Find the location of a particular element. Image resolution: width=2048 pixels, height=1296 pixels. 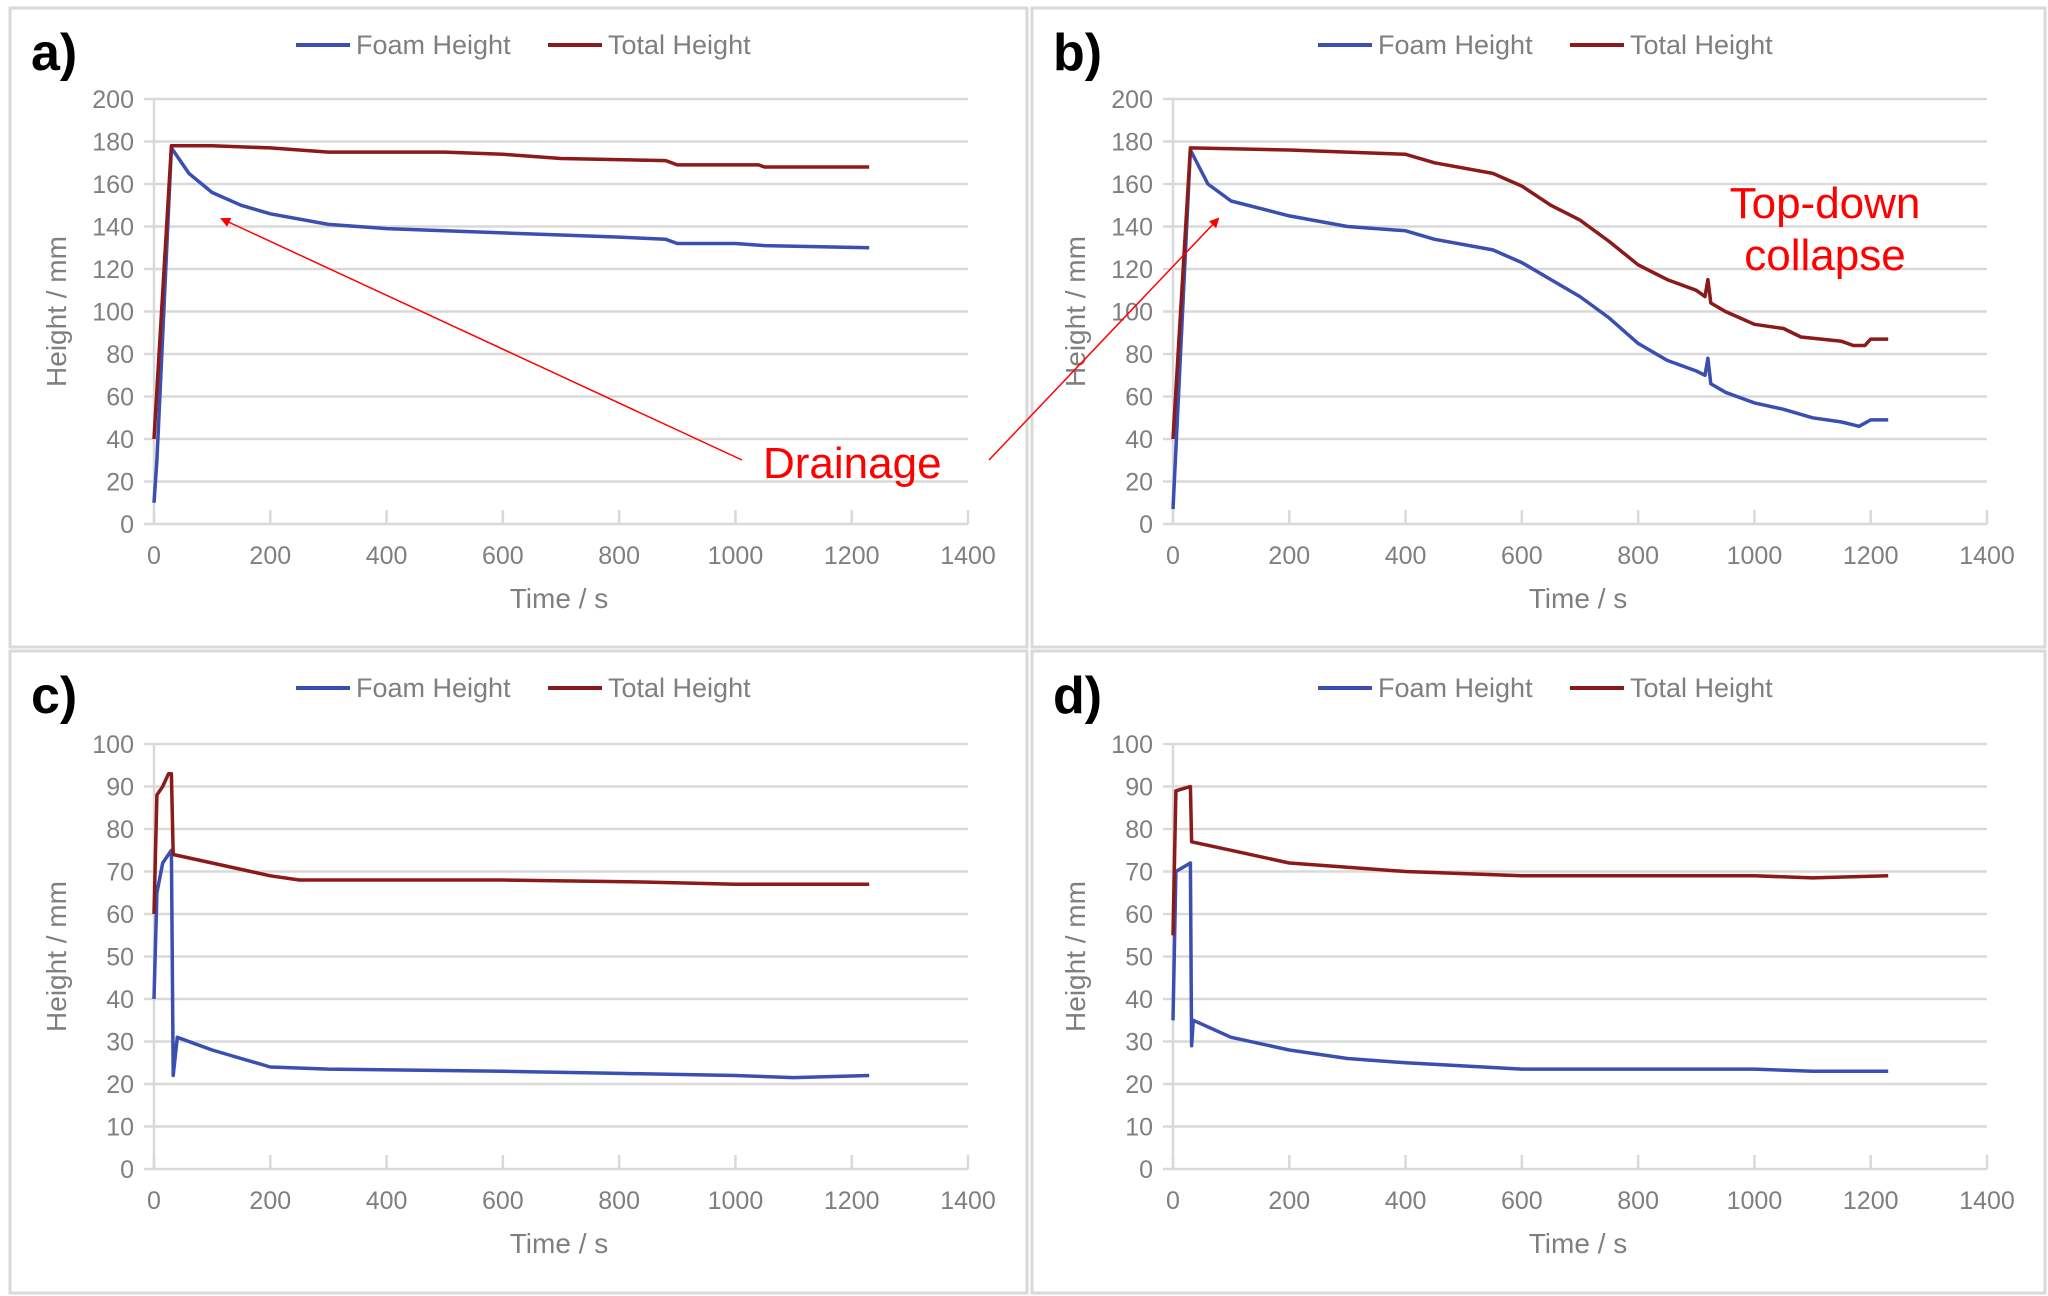

y-tick-label: 10 is located at coordinates (120, 1128).